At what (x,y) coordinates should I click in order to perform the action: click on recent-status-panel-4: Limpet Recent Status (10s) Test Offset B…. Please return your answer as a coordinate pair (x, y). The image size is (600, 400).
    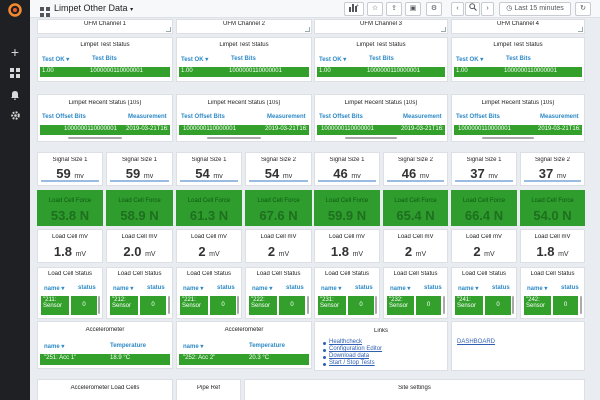
    Looking at the image, I should click on (518, 118).